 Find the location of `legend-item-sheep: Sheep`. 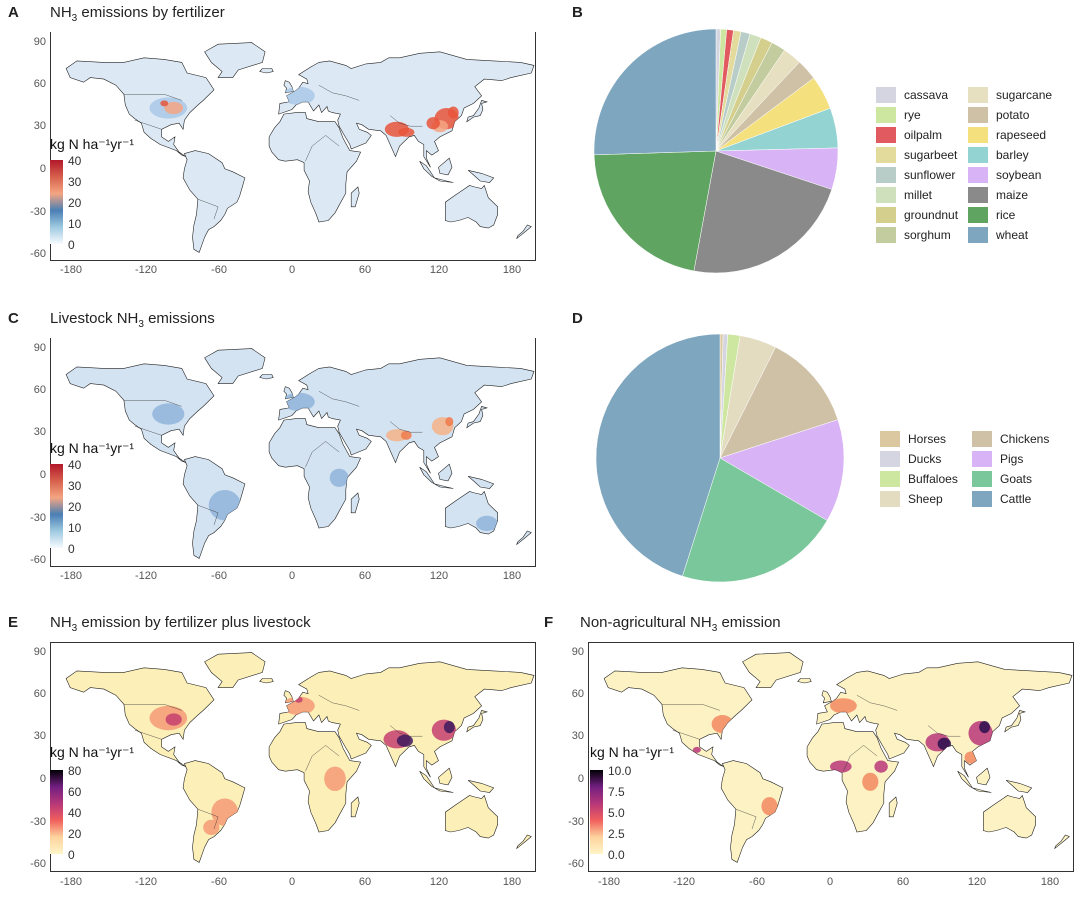

legend-item-sheep: Sheep is located at coordinates (911, 499).